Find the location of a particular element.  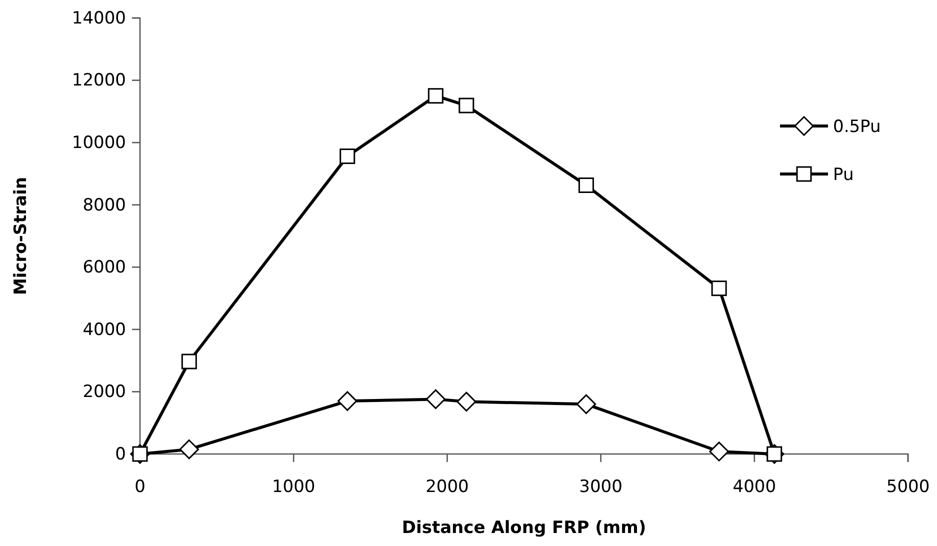

y-tick-label: 10000 is located at coordinates (99, 143).